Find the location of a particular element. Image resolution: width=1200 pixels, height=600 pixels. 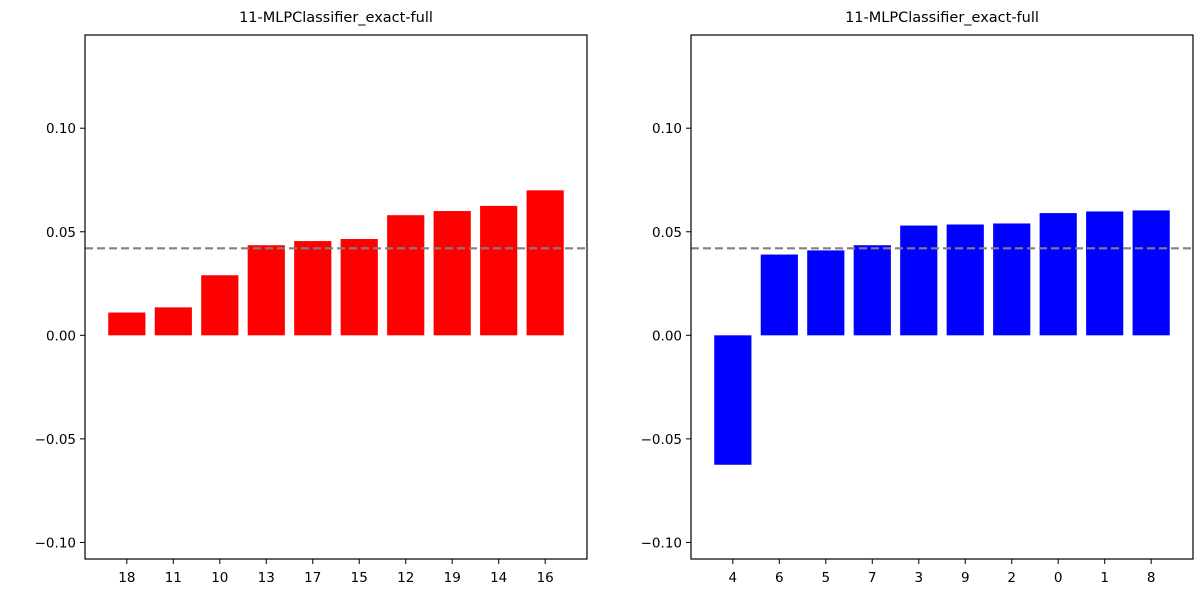

x-tick-label: 4 is located at coordinates (733, 578).